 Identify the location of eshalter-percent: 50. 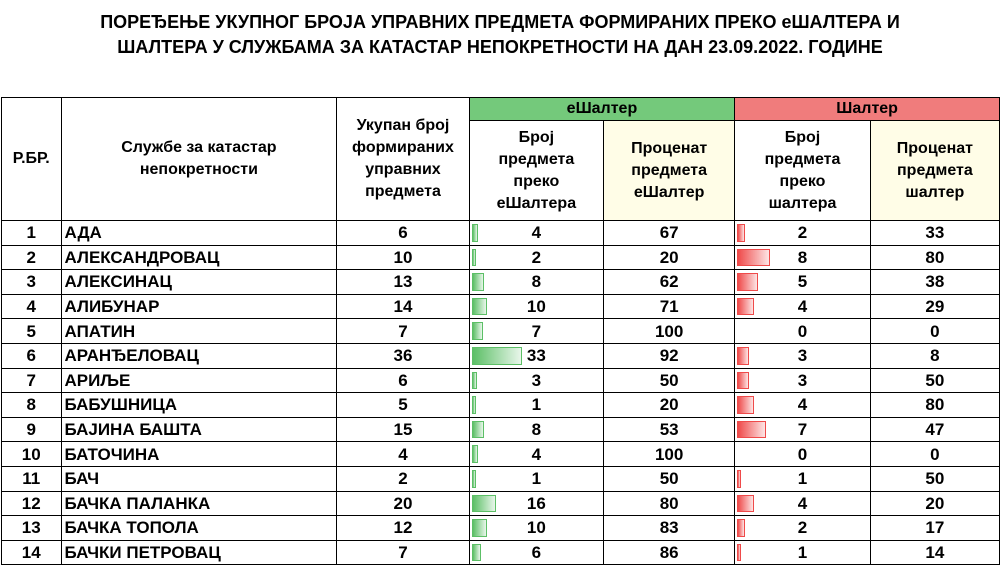
(669, 478).